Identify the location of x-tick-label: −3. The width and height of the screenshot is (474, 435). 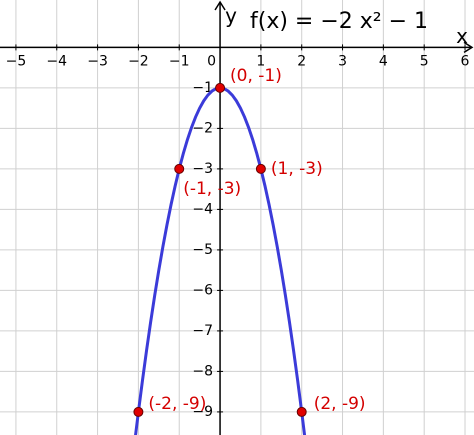
(97, 61).